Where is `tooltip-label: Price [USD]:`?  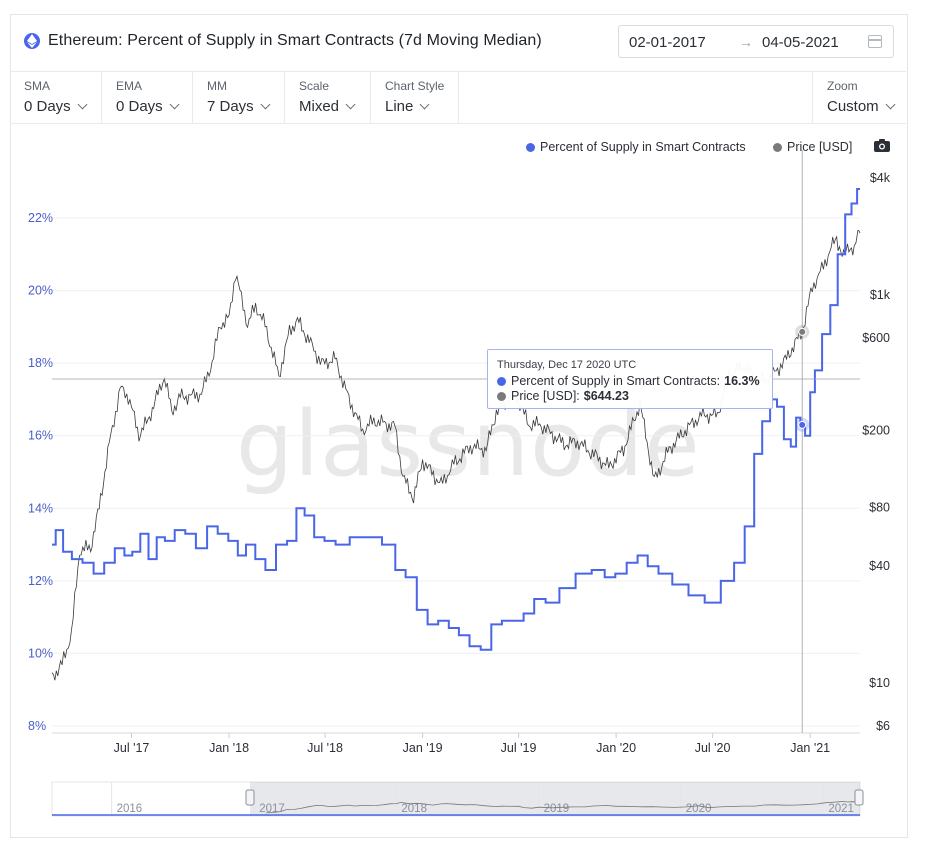
tooltip-label: Price [USD]: is located at coordinates (545, 396).